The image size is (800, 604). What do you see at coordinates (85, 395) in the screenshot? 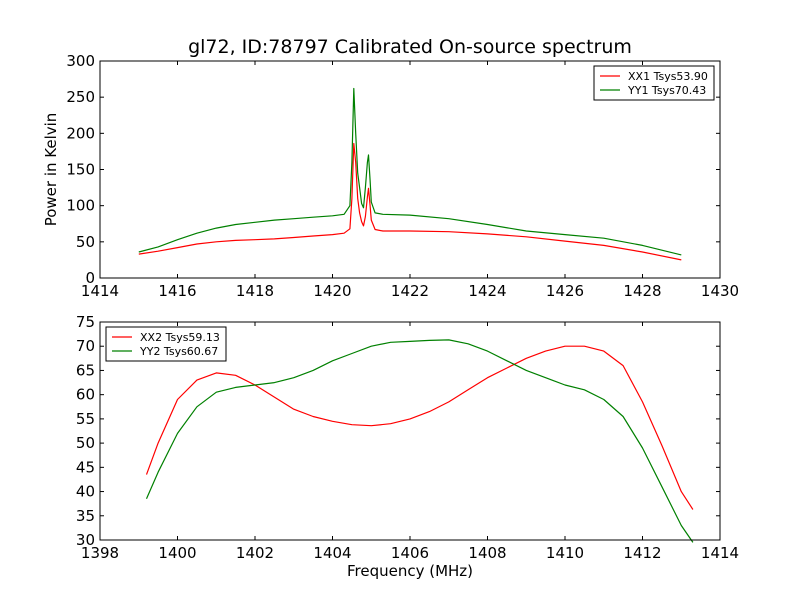
I see `y-tick-label: 60` at bounding box center [85, 395].